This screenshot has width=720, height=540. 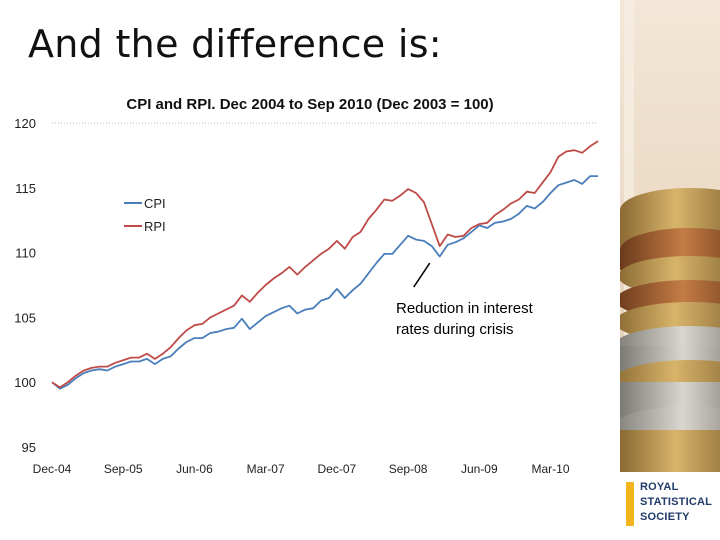 I want to click on y-tick-label: 120, so click(x=25, y=123).